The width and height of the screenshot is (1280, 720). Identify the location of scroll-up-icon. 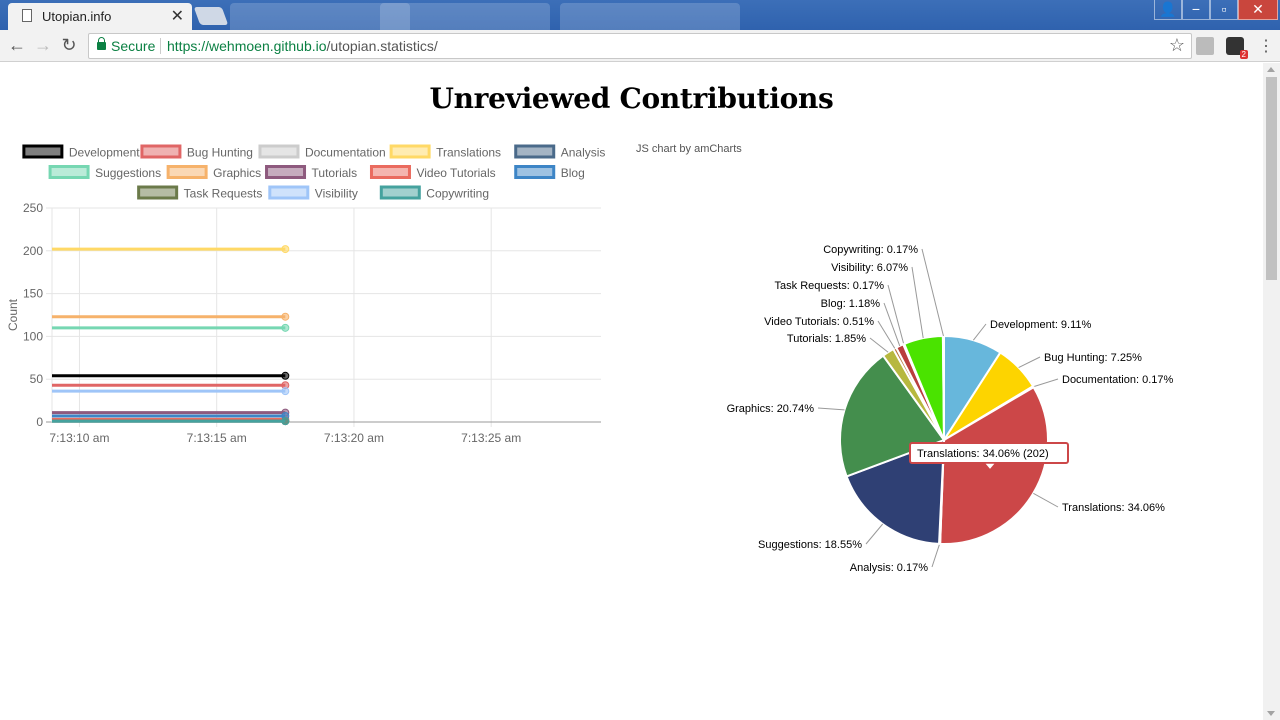
(1271, 69).